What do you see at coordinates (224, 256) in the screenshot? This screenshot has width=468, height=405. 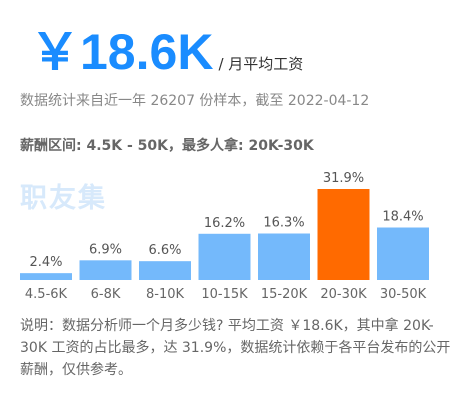 I see `bar-10-15K` at bounding box center [224, 256].